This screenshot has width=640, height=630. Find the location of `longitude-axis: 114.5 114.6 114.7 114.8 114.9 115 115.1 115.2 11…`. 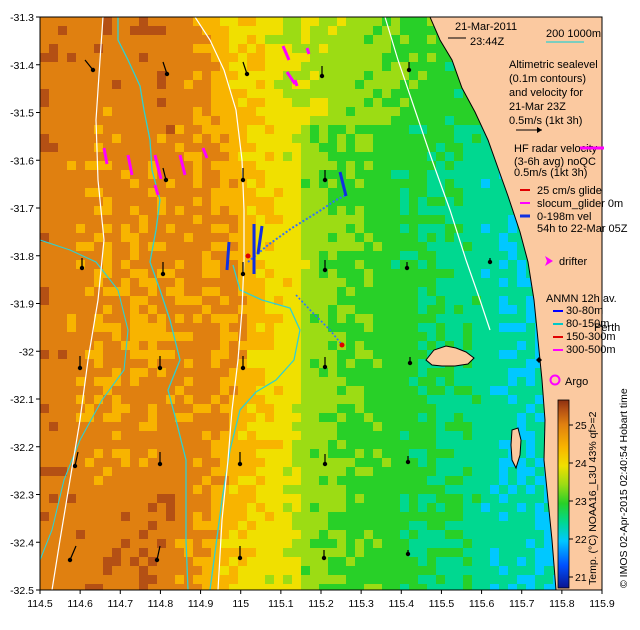

longitude-axis: 114.5 114.6 114.7 114.8 114.9 115 115.1 115.2 11… is located at coordinates (321, 600).